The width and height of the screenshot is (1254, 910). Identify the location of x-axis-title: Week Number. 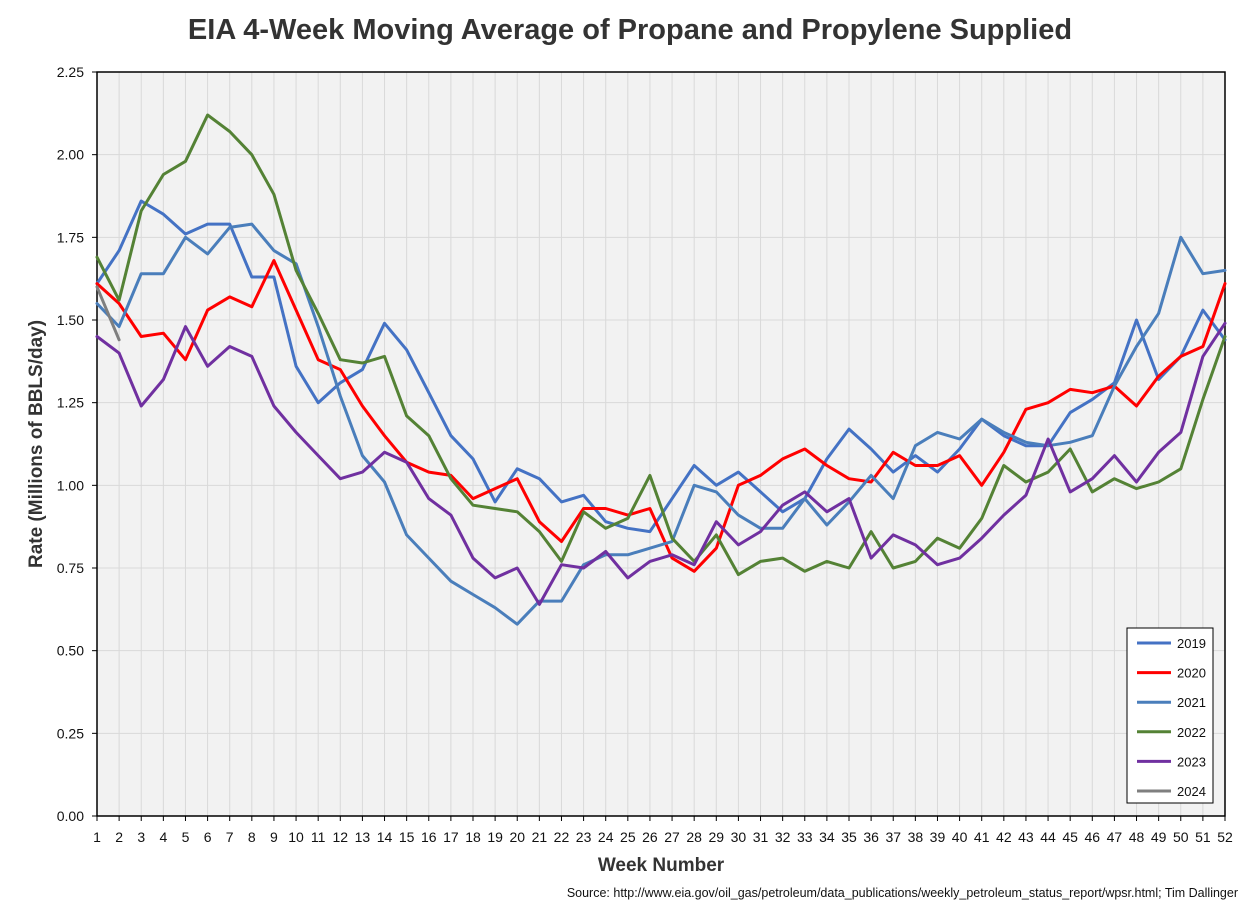
(661, 865).